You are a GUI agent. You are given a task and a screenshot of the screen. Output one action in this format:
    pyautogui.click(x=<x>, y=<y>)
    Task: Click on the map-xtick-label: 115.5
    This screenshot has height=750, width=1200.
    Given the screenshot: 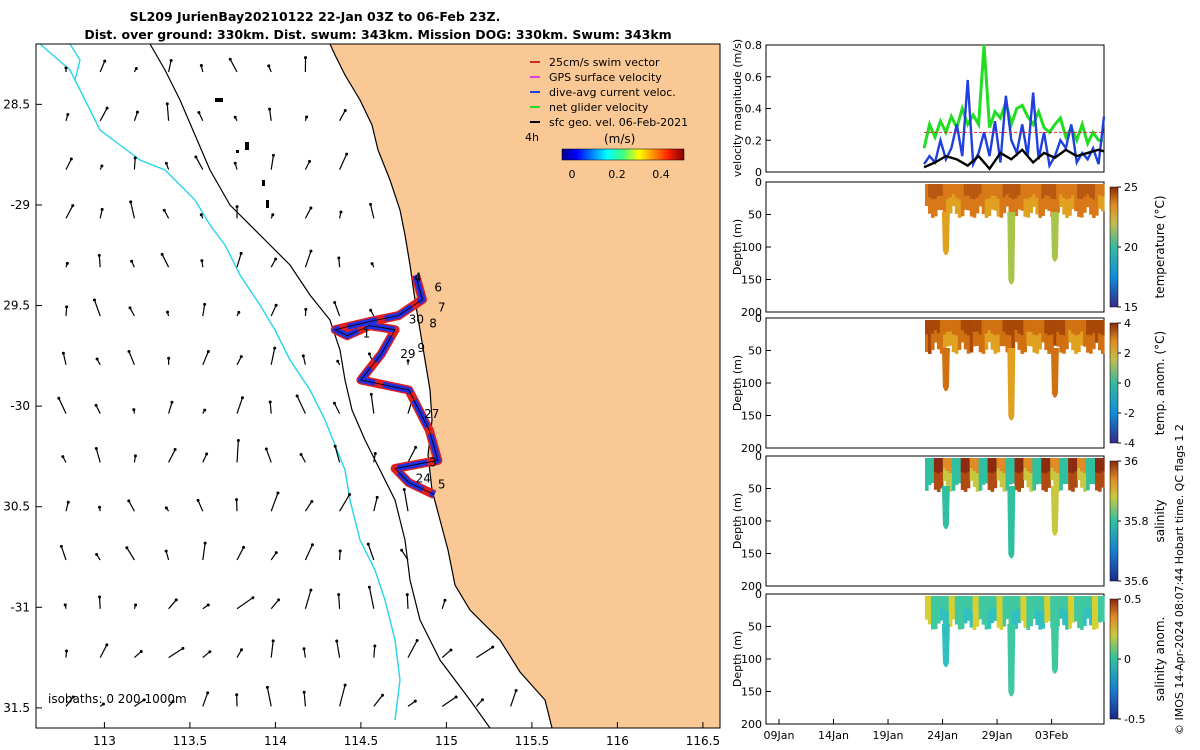 What is the action you would take?
    pyautogui.click(x=532, y=741)
    